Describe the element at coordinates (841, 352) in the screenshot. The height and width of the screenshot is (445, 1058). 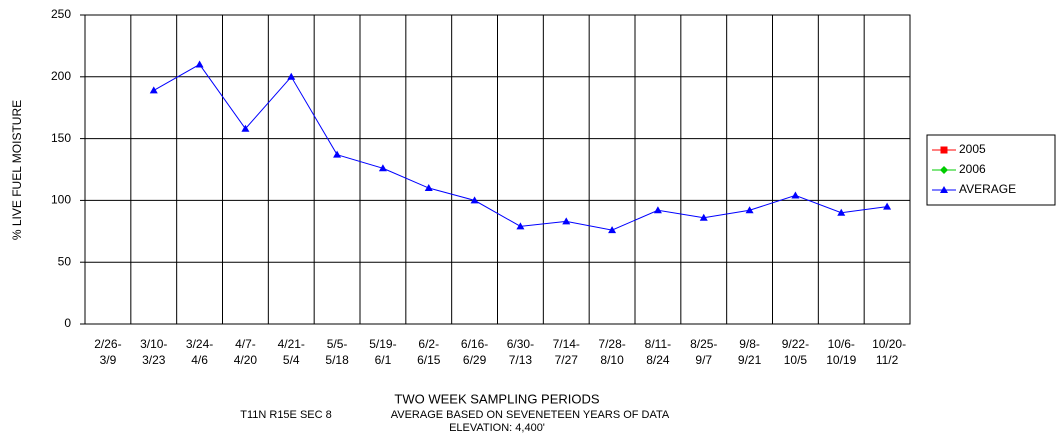
I see `x-tick-label: 10/6-10/19` at that location.